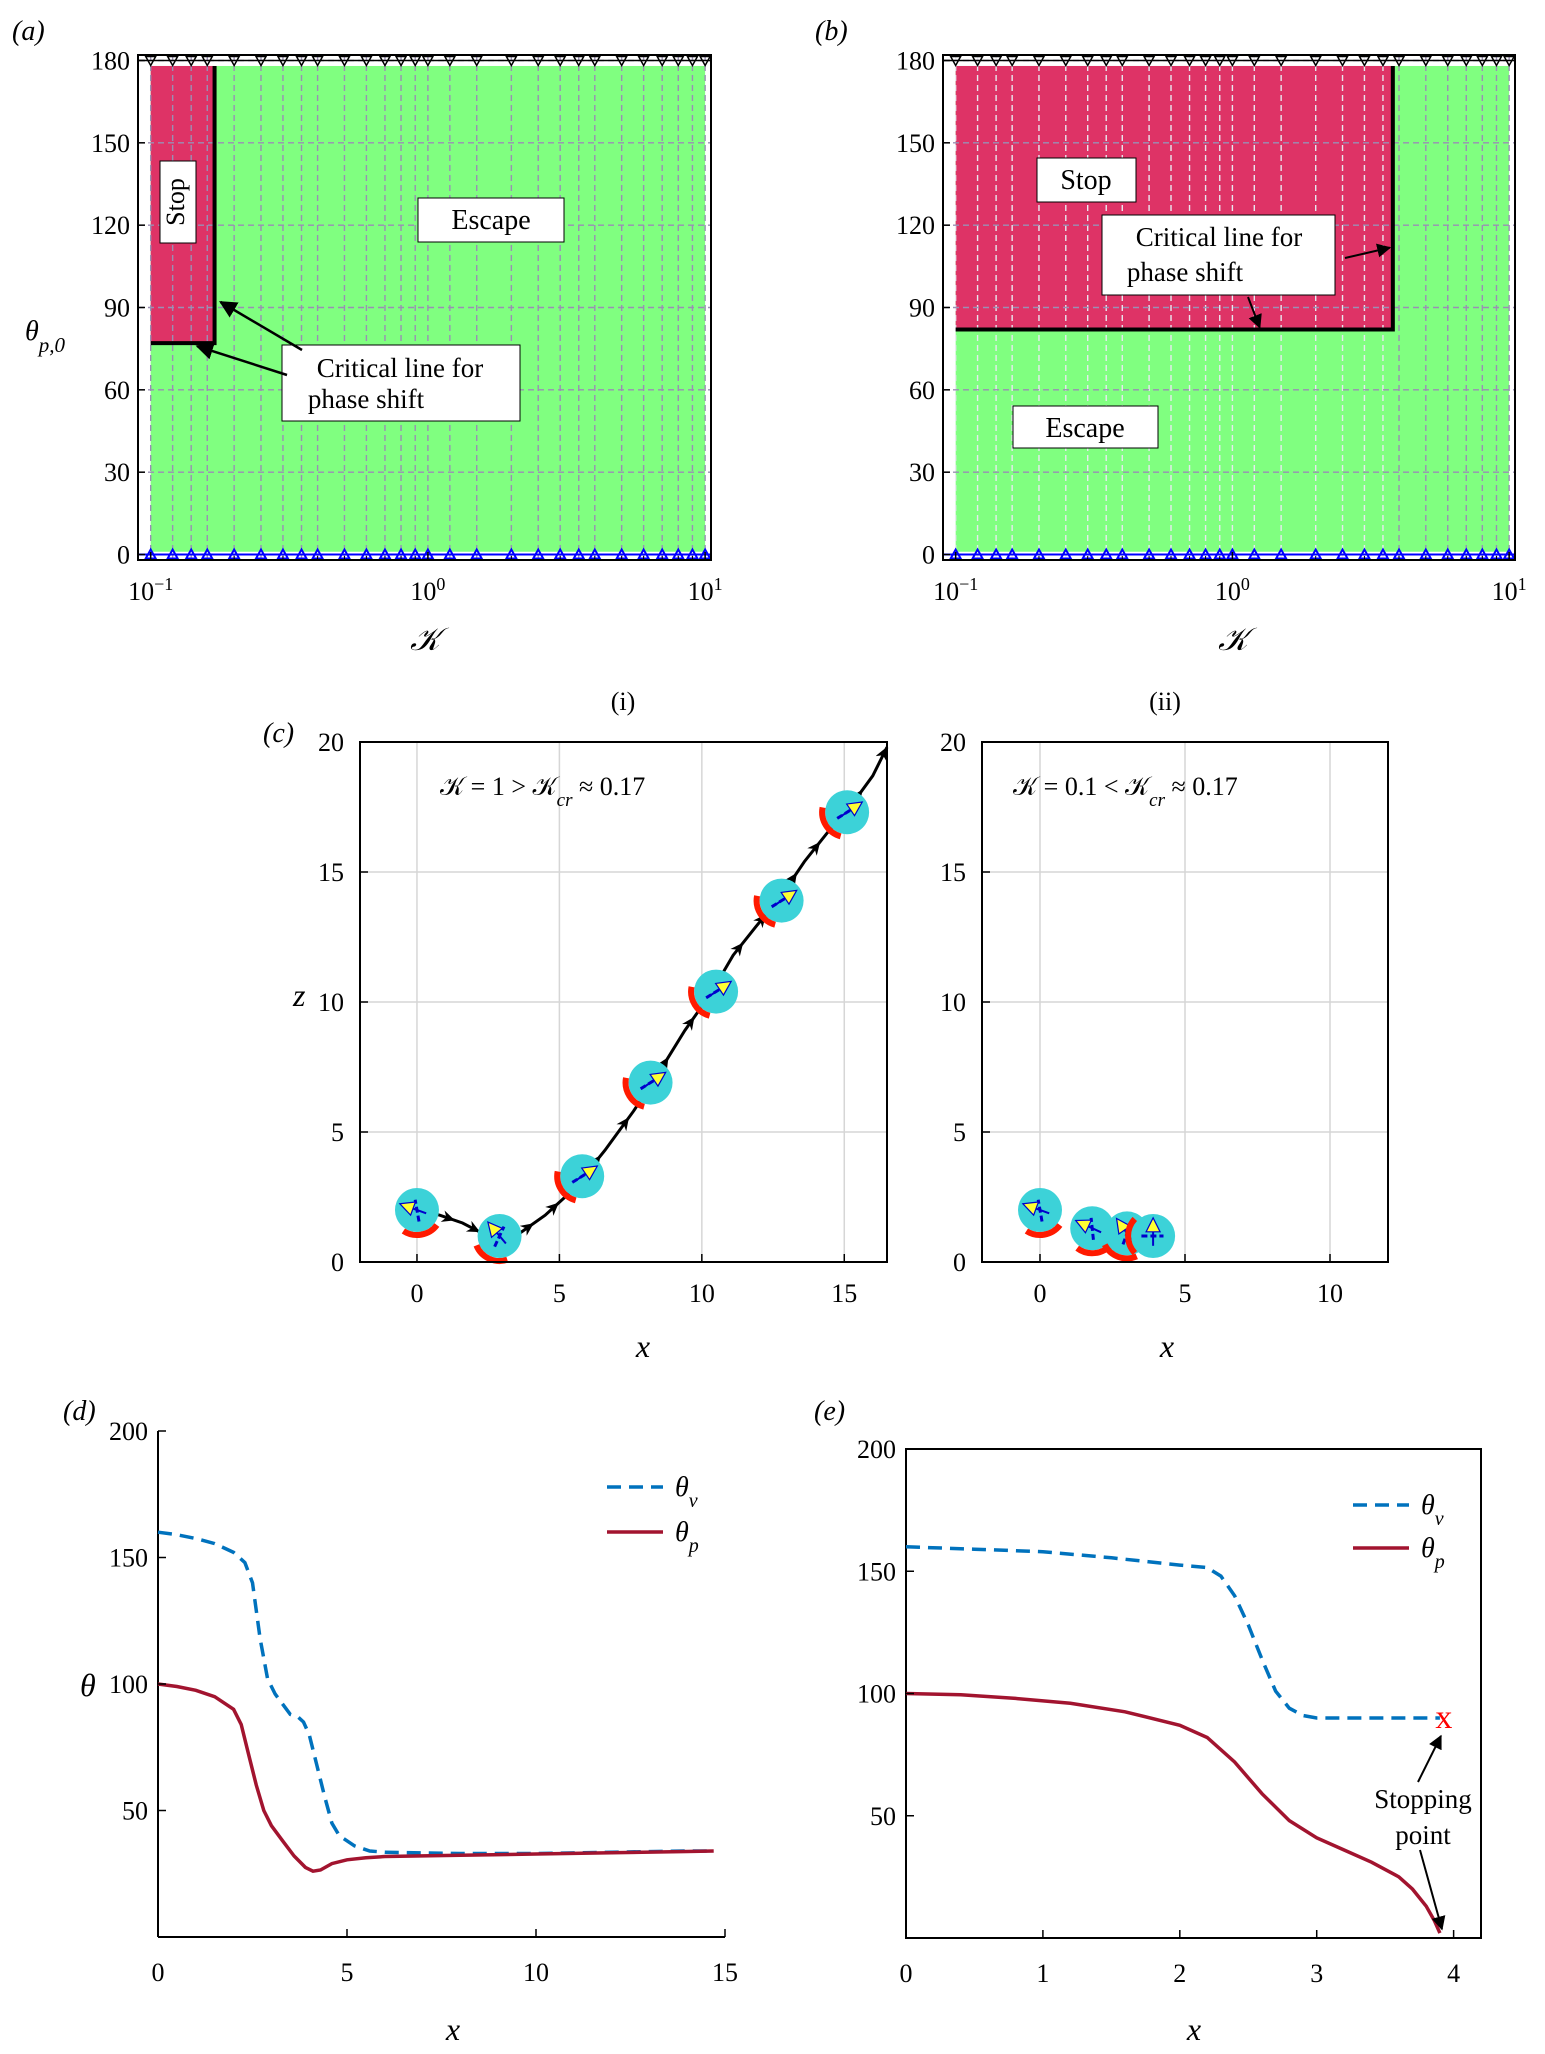  What do you see at coordinates (686, 1492) in the screenshot?
I see `panel-d-legend-theta-v: θv` at bounding box center [686, 1492].